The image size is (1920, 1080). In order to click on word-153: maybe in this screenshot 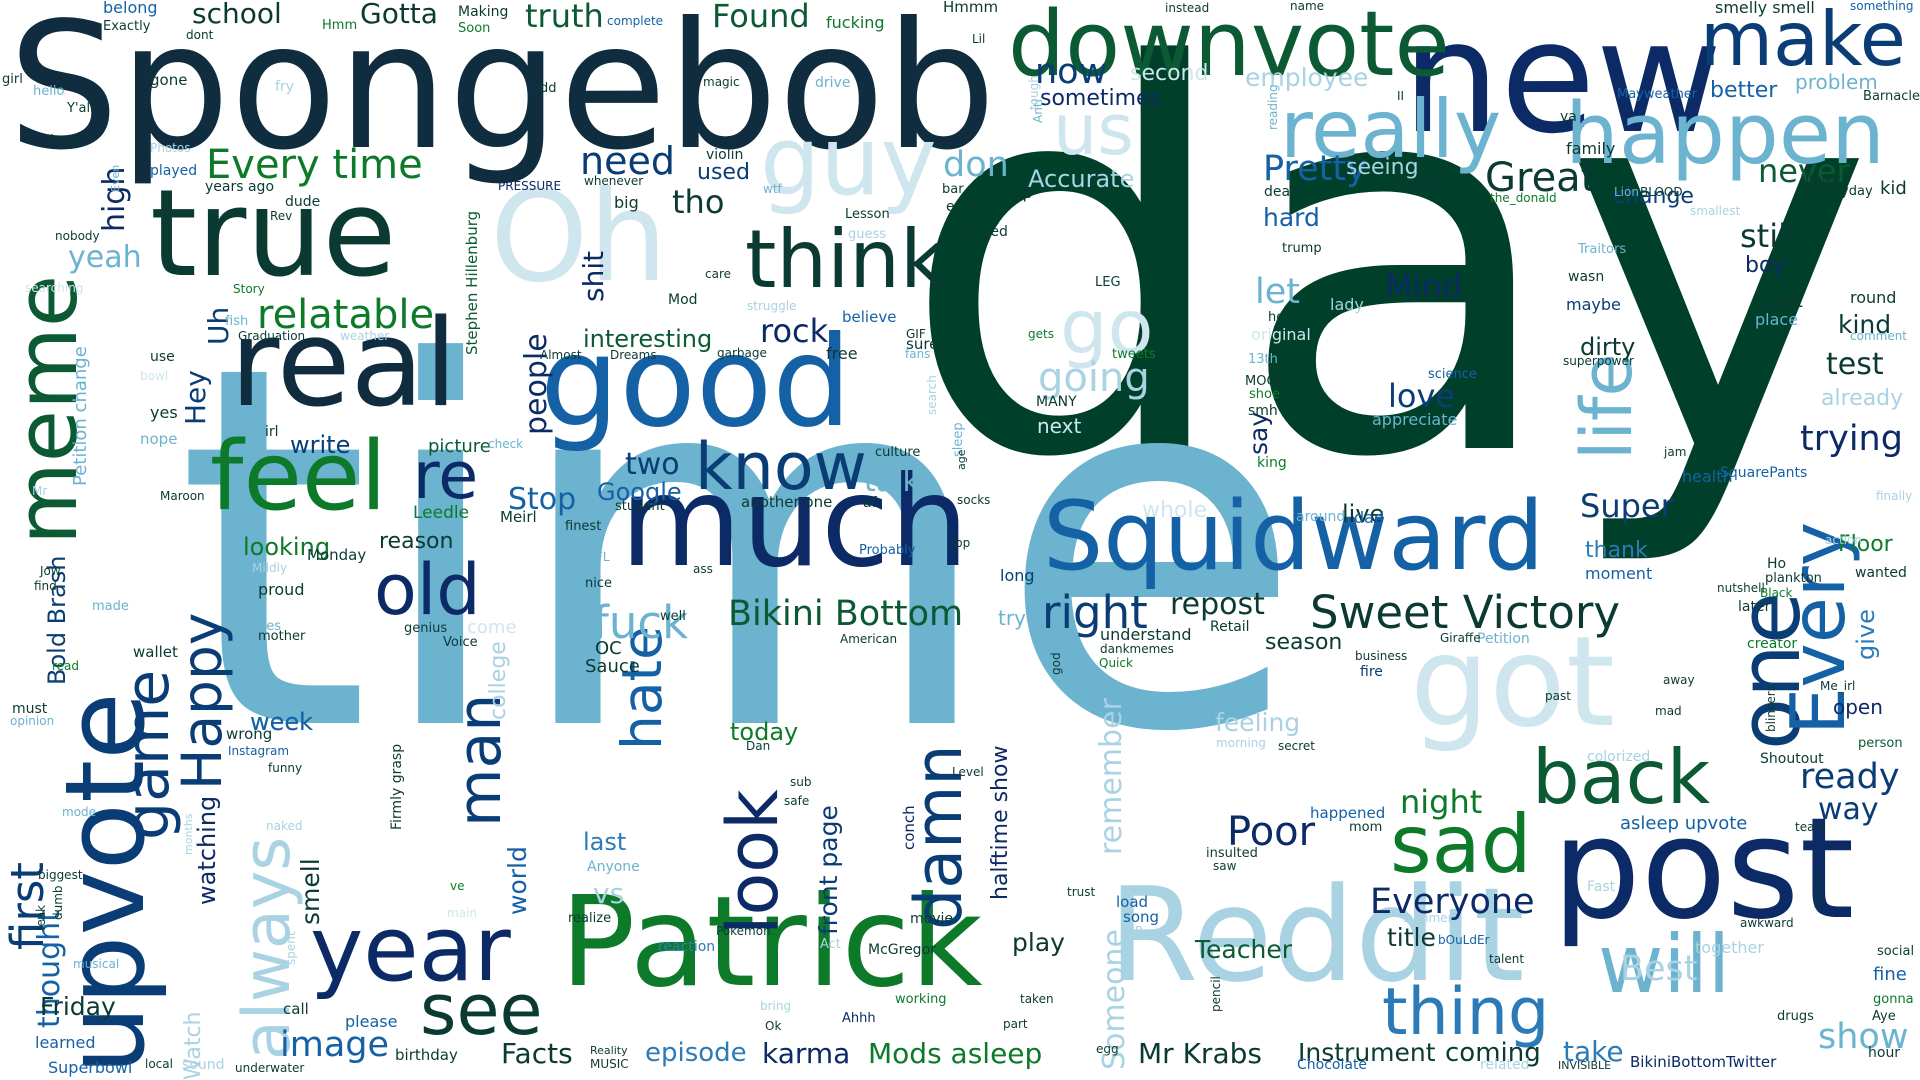, I will do `click(1593, 304)`.